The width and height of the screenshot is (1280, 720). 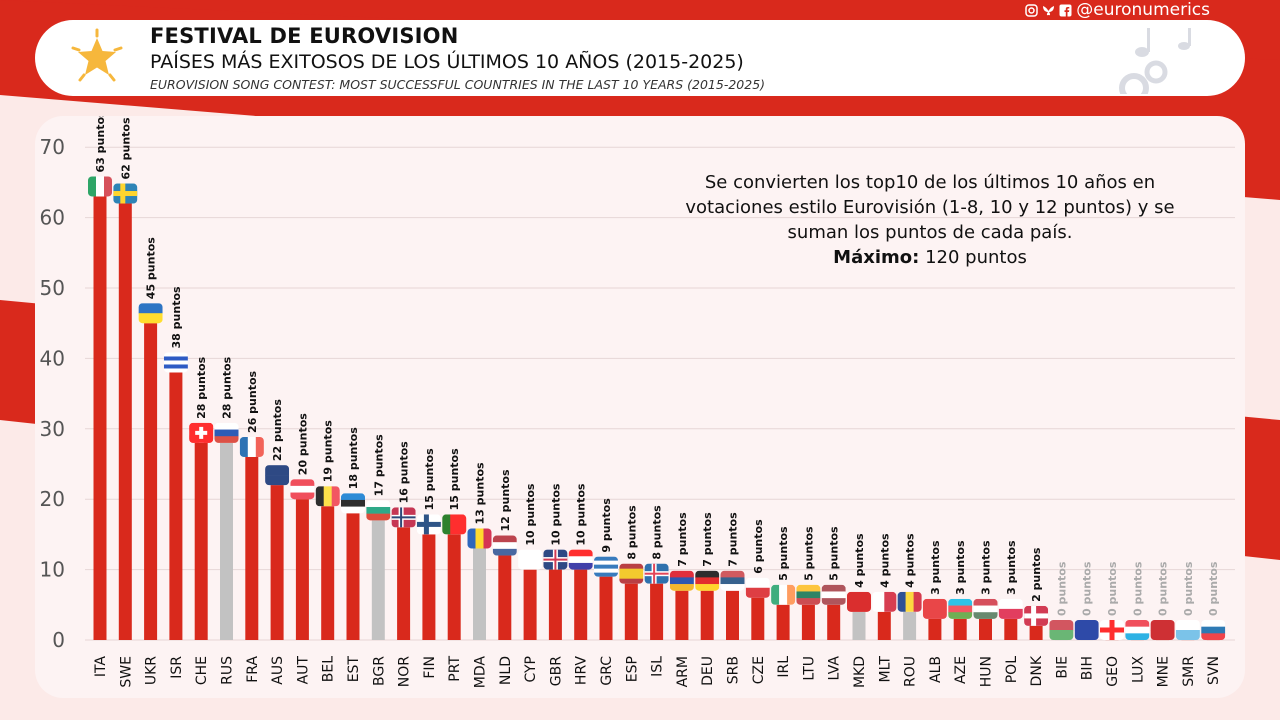 What do you see at coordinates (277, 430) in the screenshot?
I see `data-label: 22 puntos` at bounding box center [277, 430].